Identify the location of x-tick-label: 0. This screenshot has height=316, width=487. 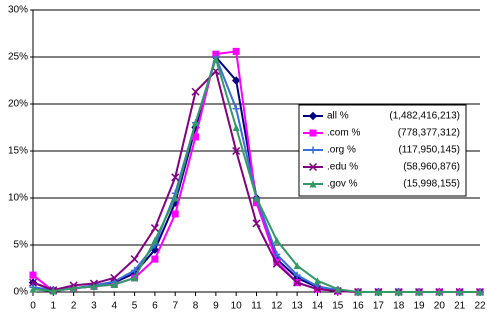
(33, 306).